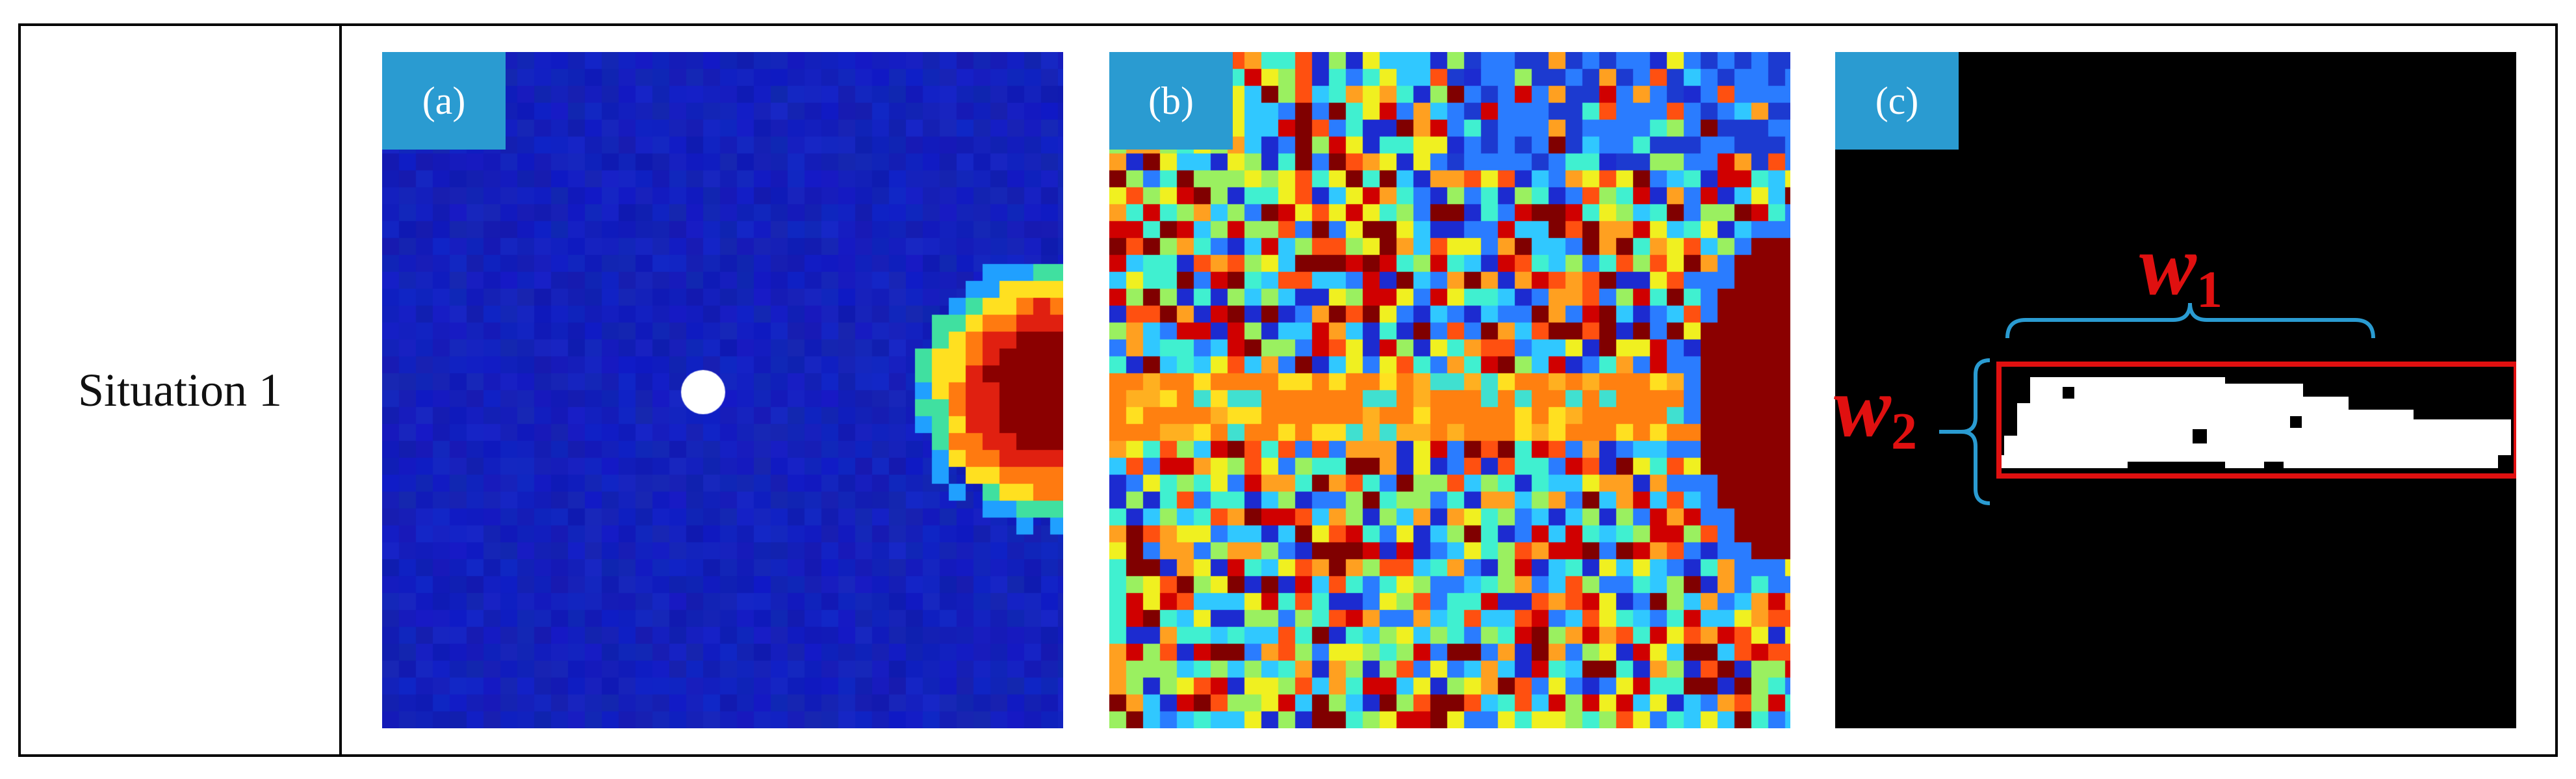 This screenshot has width=2576, height=779. What do you see at coordinates (2209, 290) in the screenshot?
I see `w1-subscript: 1` at bounding box center [2209, 290].